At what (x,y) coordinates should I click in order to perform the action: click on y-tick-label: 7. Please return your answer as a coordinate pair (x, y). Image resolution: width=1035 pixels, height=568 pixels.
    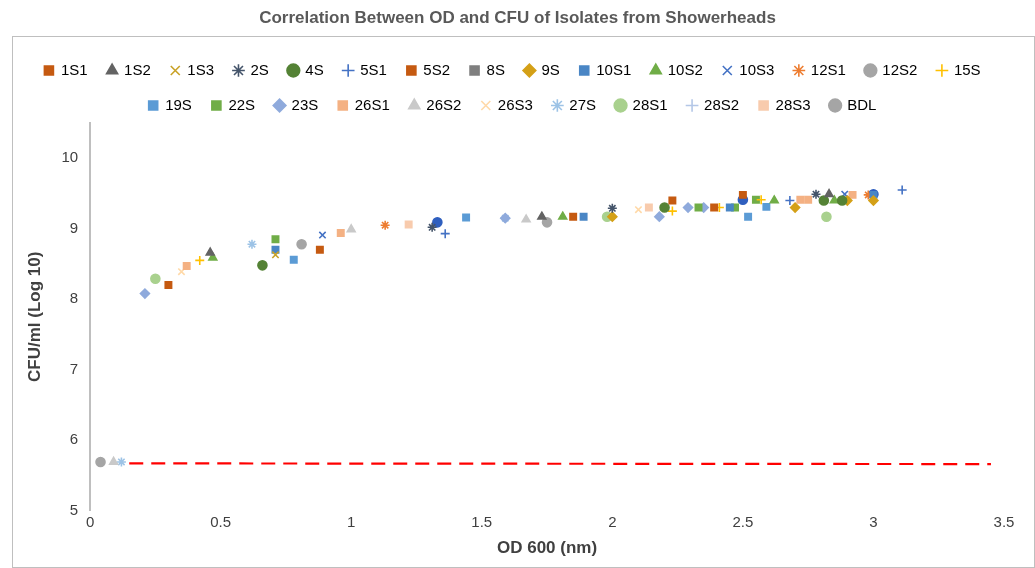
    Looking at the image, I should click on (74, 368).